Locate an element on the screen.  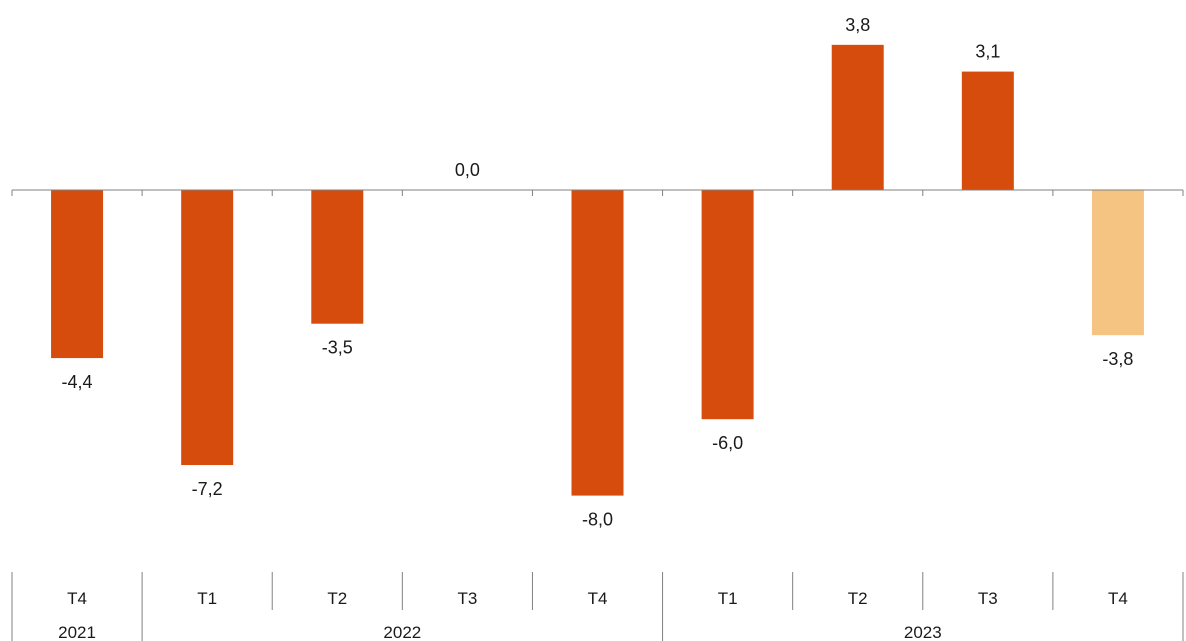
value-label: -4,4 is located at coordinates (77, 382).